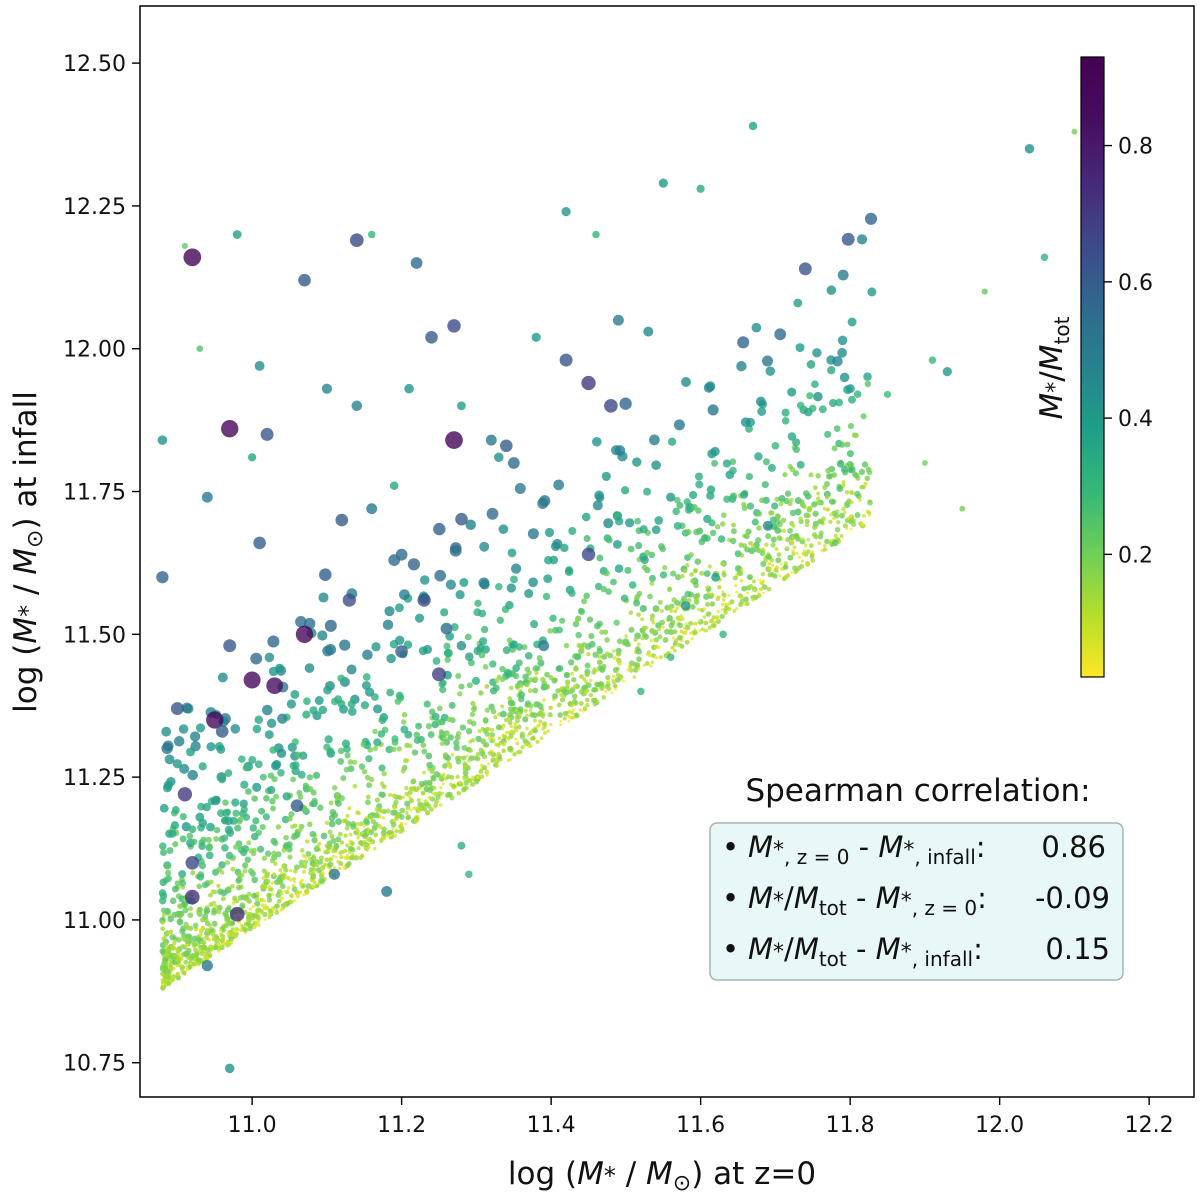 This screenshot has height=1198, width=1200. I want to click on svg-text: M*/Mtot - M*, infall:, so click(865, 951).